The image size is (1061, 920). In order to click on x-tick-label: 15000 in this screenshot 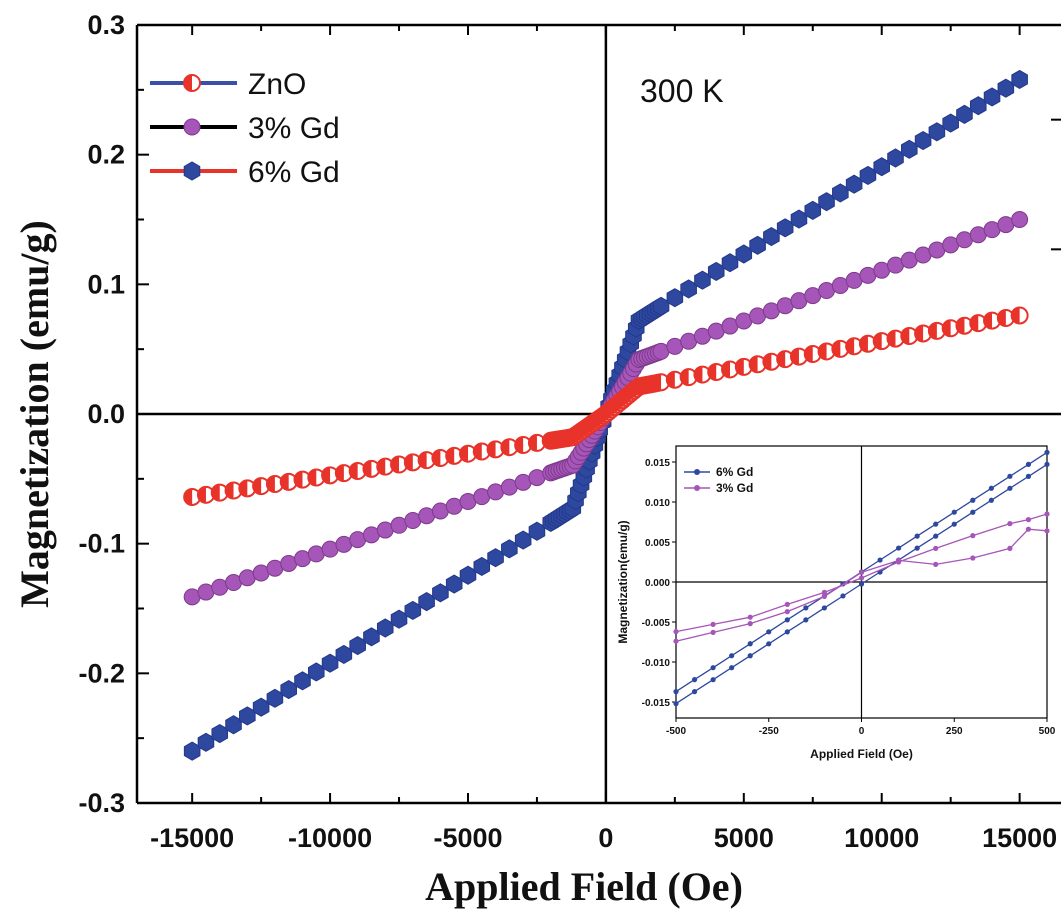, I will do `click(1019, 838)`.